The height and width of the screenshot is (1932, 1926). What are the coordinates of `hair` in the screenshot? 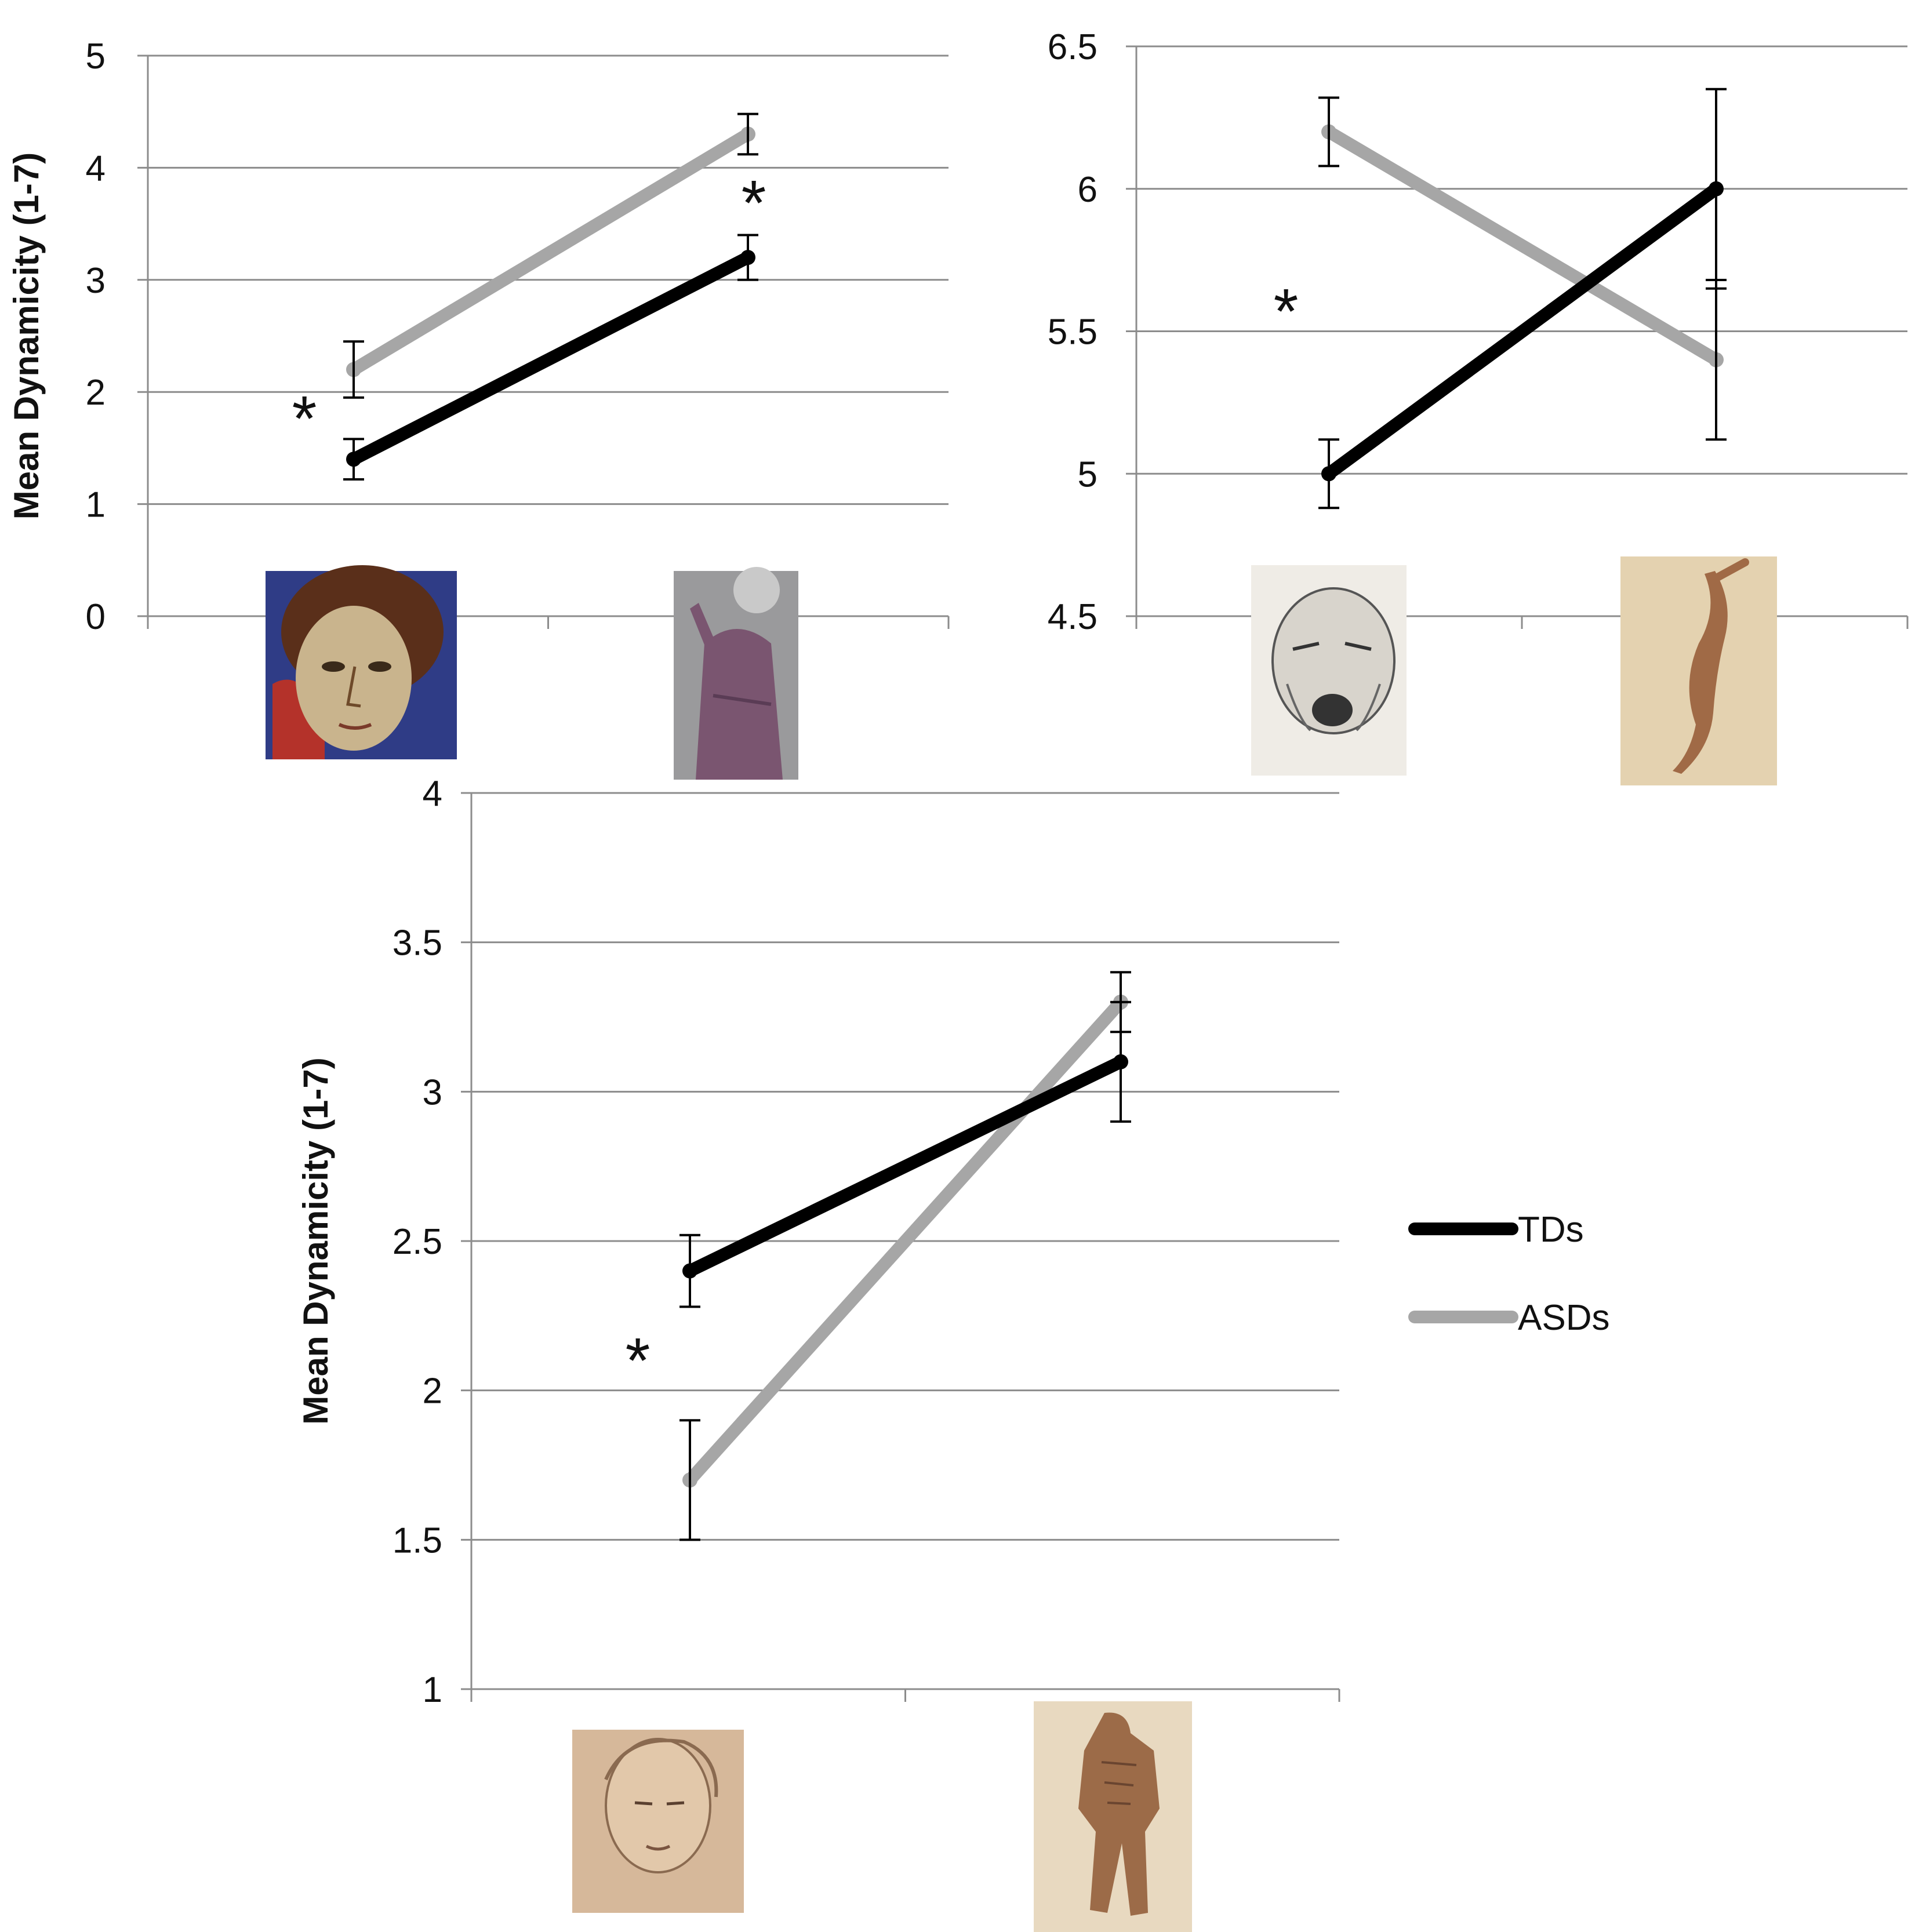 It's located at (661, 1768).